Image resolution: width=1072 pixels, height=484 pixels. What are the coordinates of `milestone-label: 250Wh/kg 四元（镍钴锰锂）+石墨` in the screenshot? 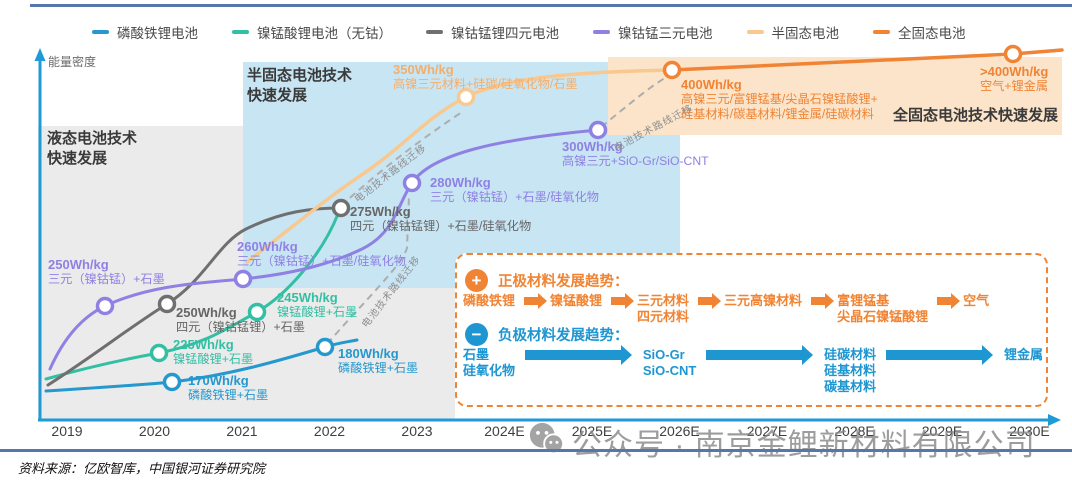 It's located at (240, 320).